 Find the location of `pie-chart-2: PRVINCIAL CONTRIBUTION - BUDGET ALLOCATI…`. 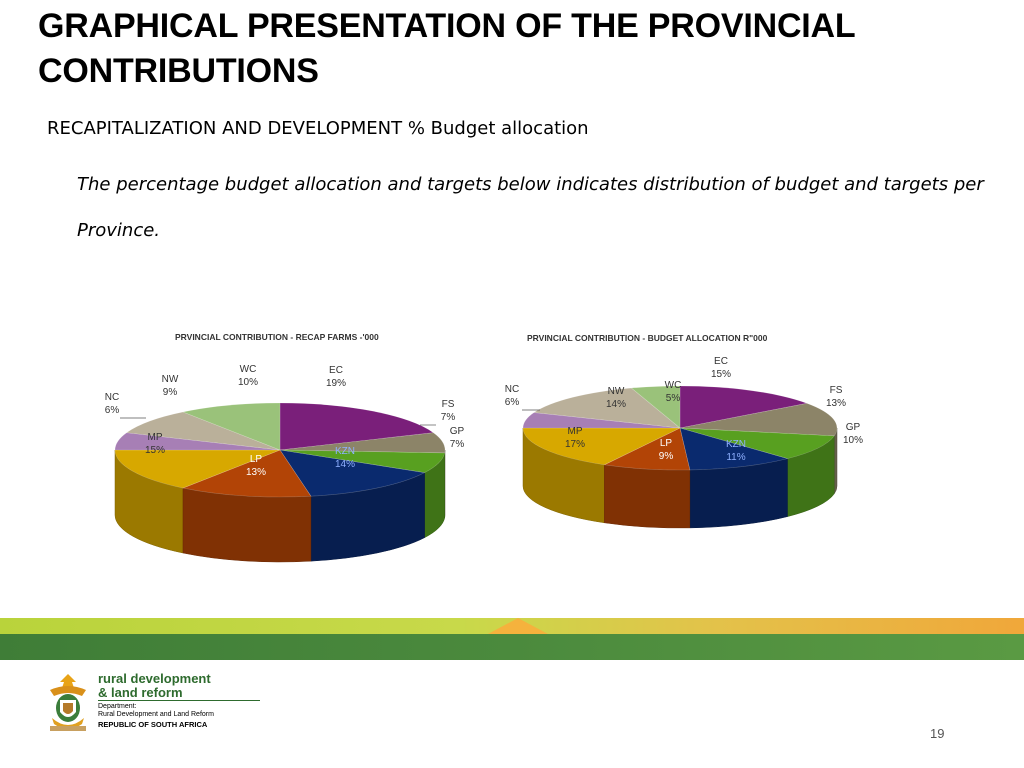

pie-chart-2: PRVINCIAL CONTRIBUTION - BUDGET ALLOCATI… is located at coordinates (684, 431).